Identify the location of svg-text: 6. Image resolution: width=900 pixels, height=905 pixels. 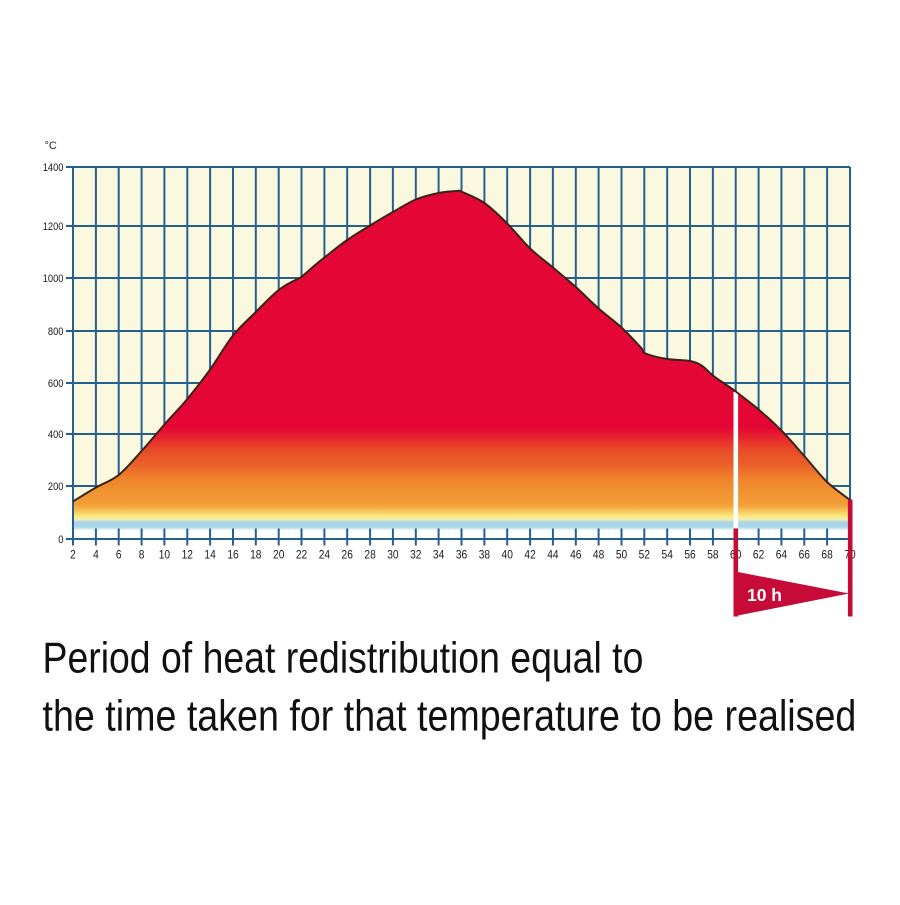
(119, 555).